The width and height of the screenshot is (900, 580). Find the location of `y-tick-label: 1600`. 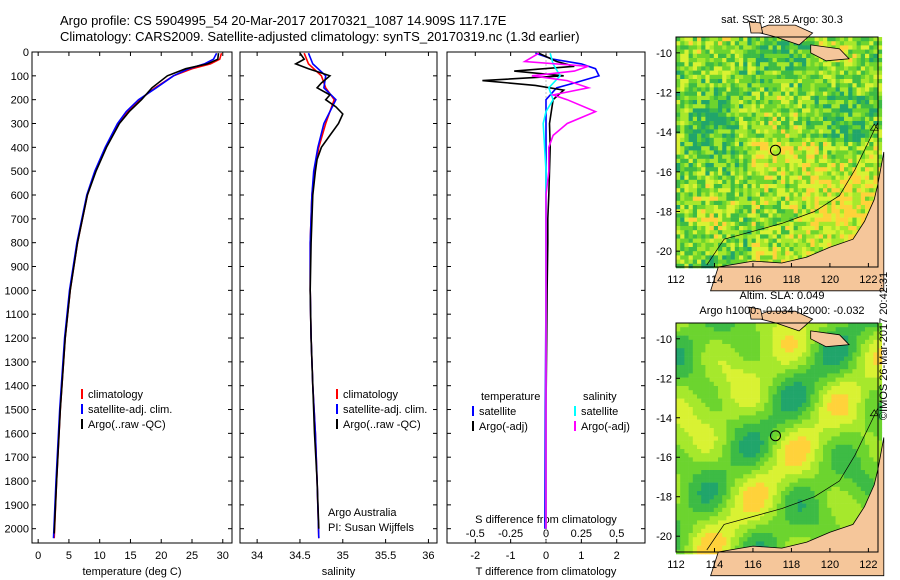

y-tick-label: 1600 is located at coordinates (17, 434).